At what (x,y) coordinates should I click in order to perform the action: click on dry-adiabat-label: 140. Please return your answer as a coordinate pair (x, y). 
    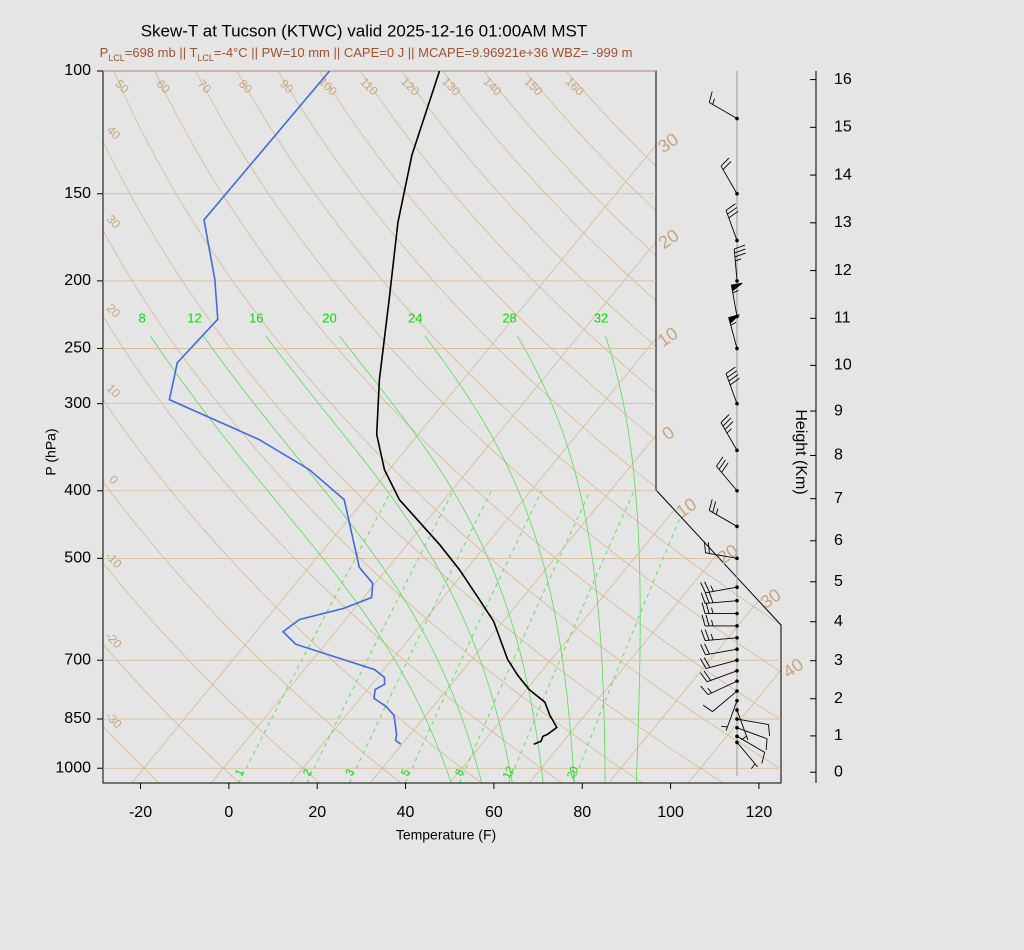
    Looking at the image, I should click on (492, 86).